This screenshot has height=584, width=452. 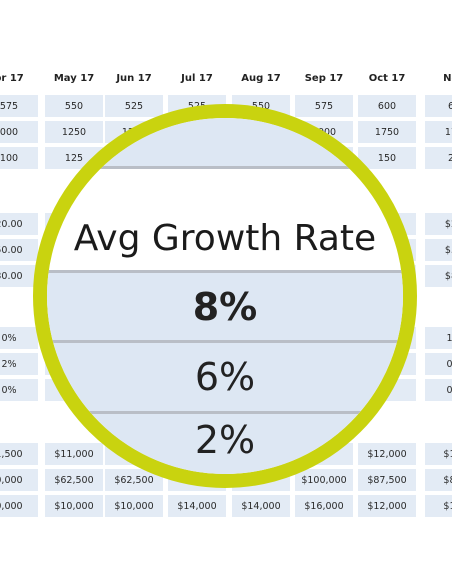 What do you see at coordinates (19, 454) in the screenshot?
I see `table-cell: 1,500` at bounding box center [19, 454].